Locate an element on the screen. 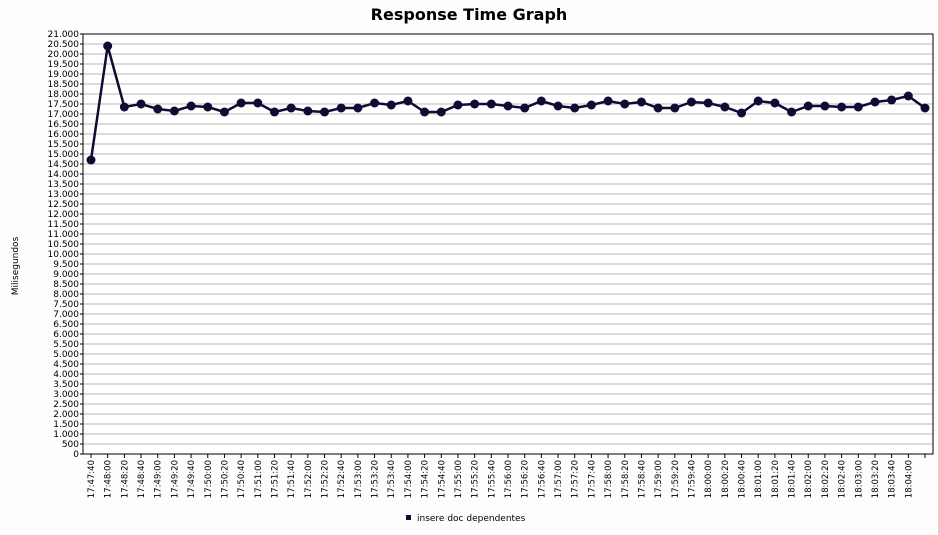  y-tick-label: 16.000 is located at coordinates (64, 135).